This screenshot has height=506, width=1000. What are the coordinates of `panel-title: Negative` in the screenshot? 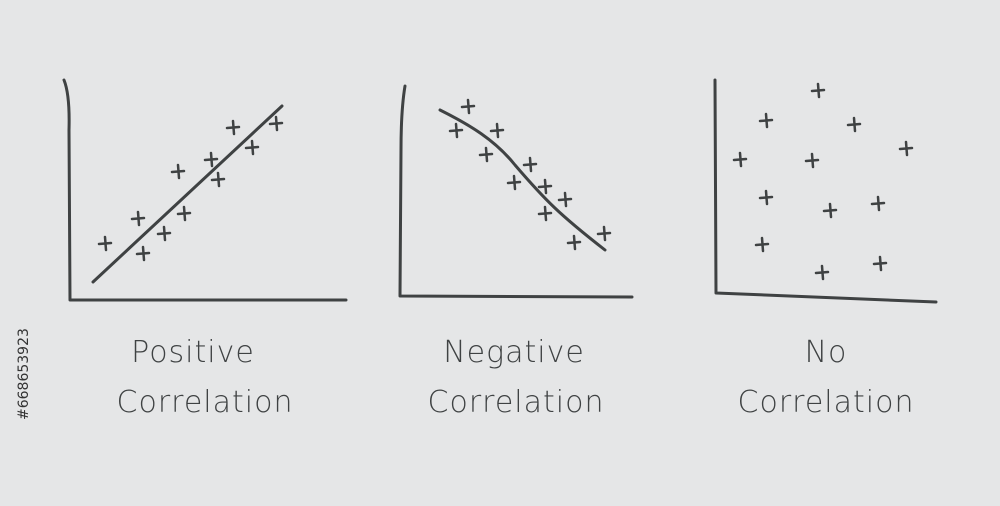 It's located at (514, 352).